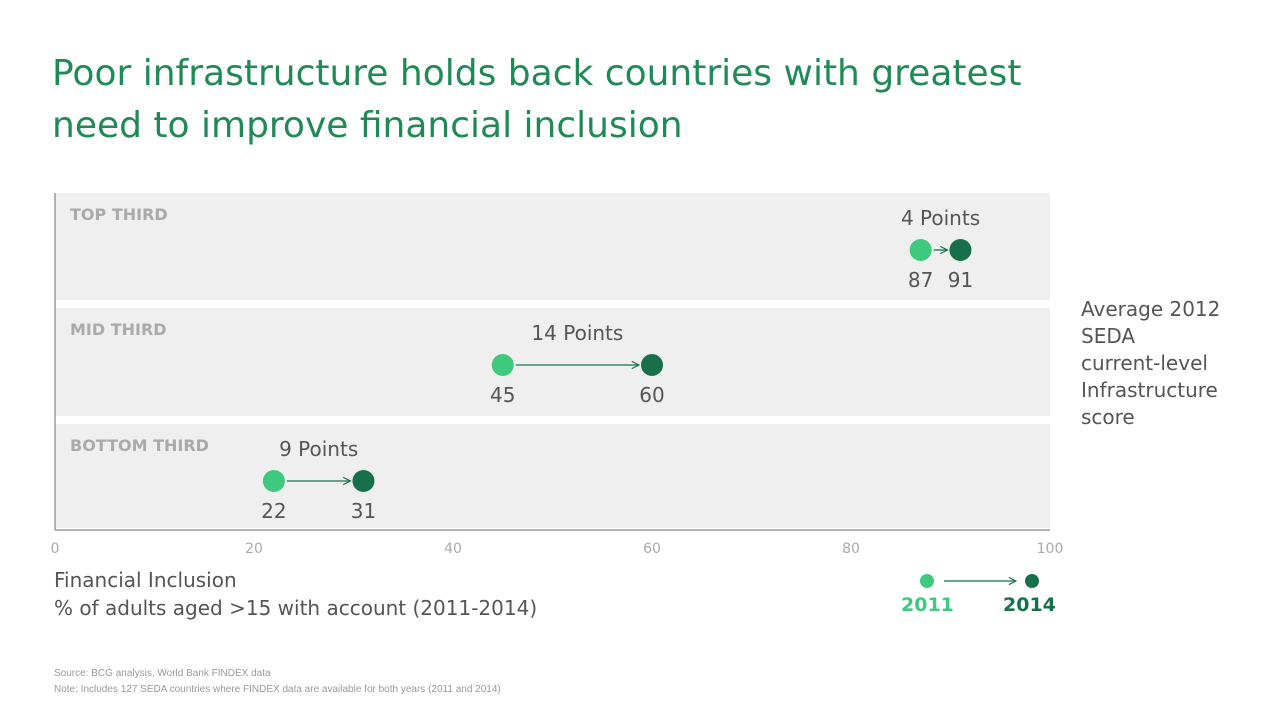 Image resolution: width=1280 pixels, height=723 pixels. I want to click on legend-2014-point, so click(1032, 581).